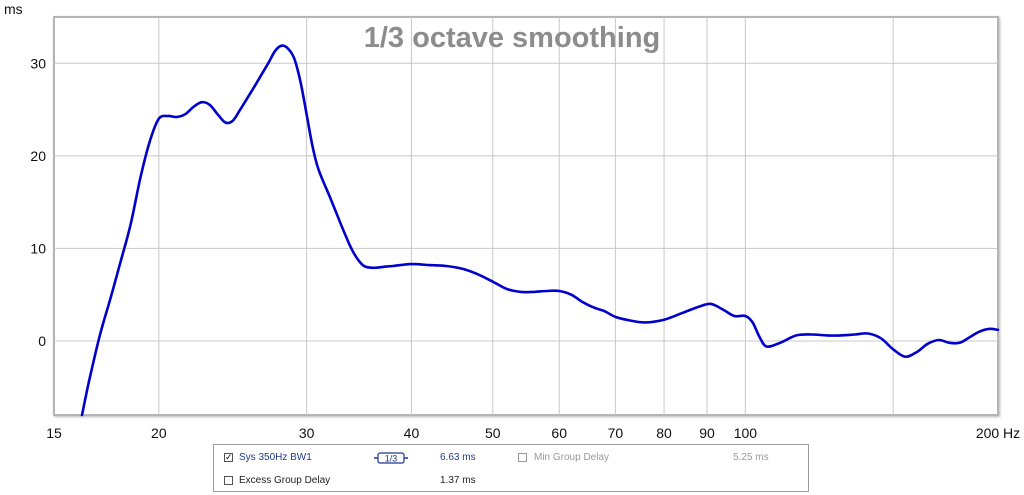 The image size is (1024, 495). What do you see at coordinates (559, 433) in the screenshot?
I see `x-tick-label: 60` at bounding box center [559, 433].